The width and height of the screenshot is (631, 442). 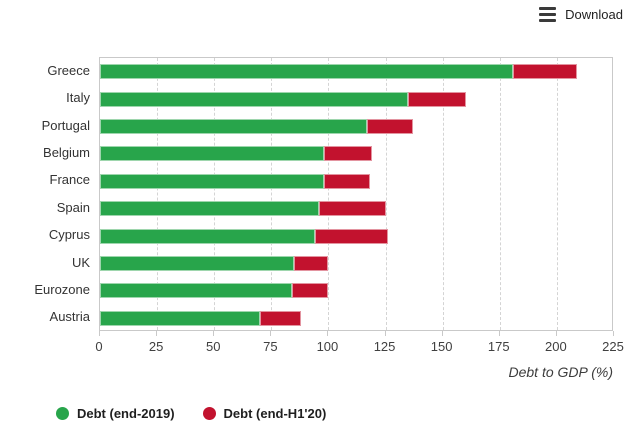 I want to click on bar-italy-end2019, so click(x=254, y=99).